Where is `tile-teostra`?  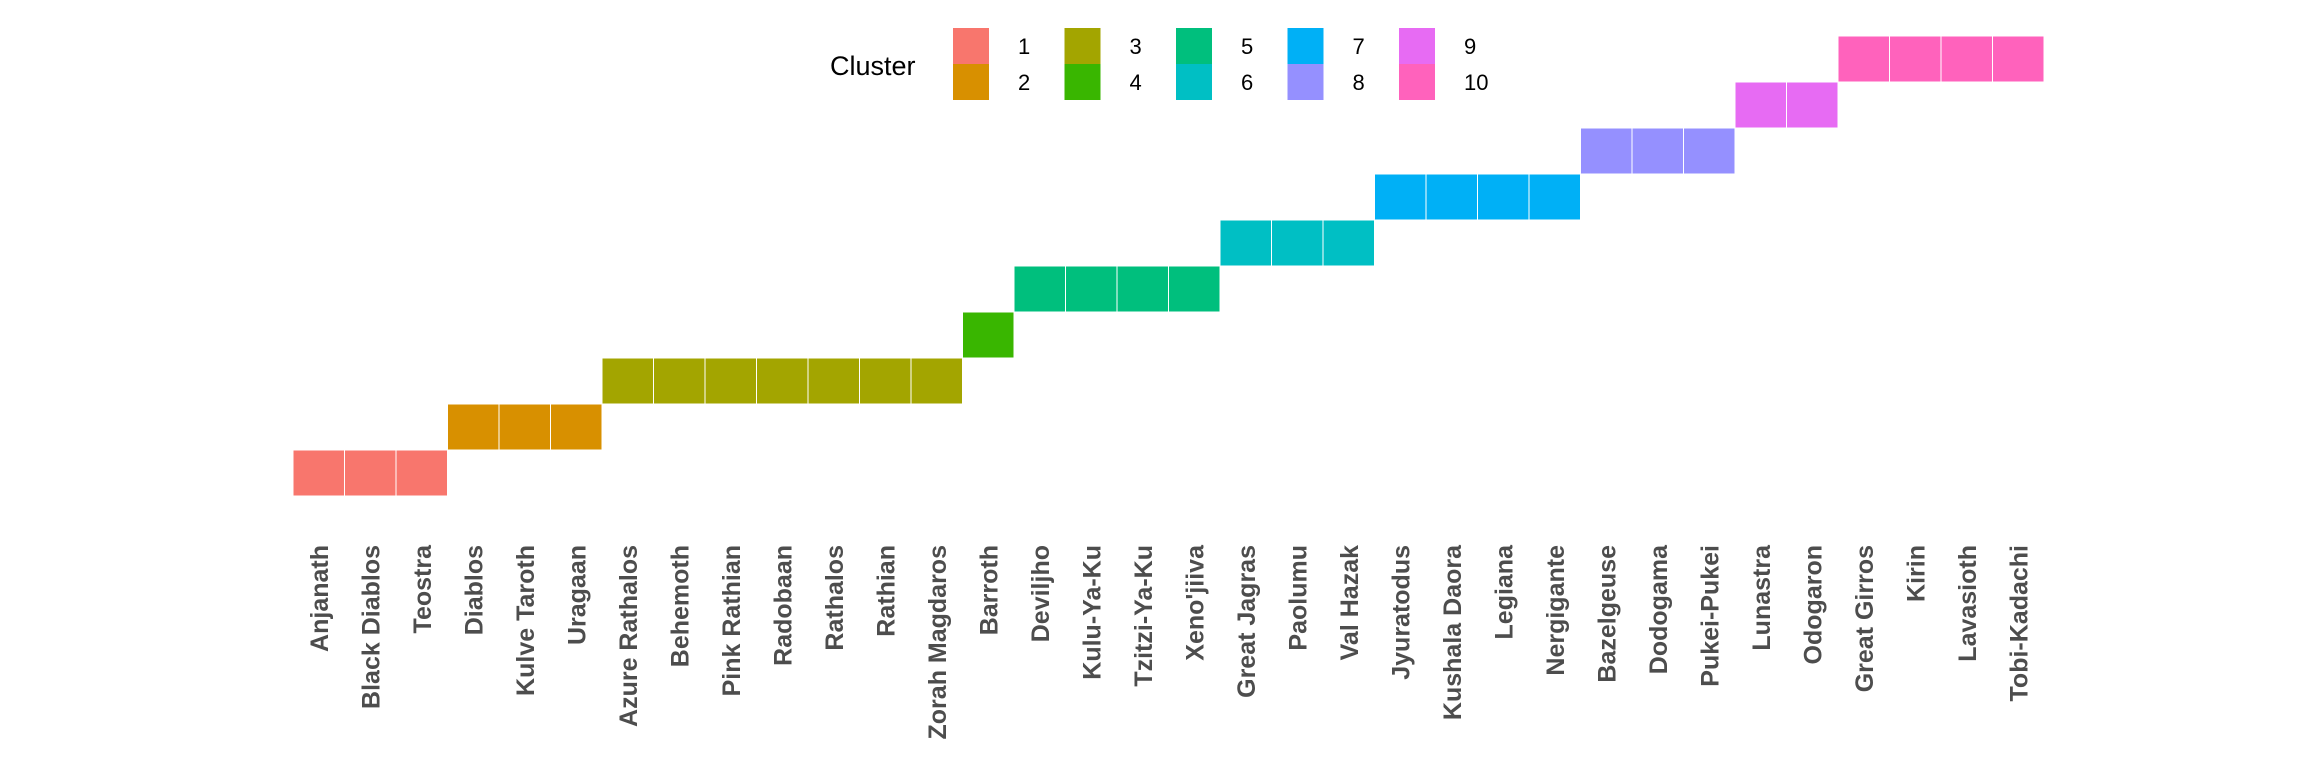
tile-teostra is located at coordinates (421, 473).